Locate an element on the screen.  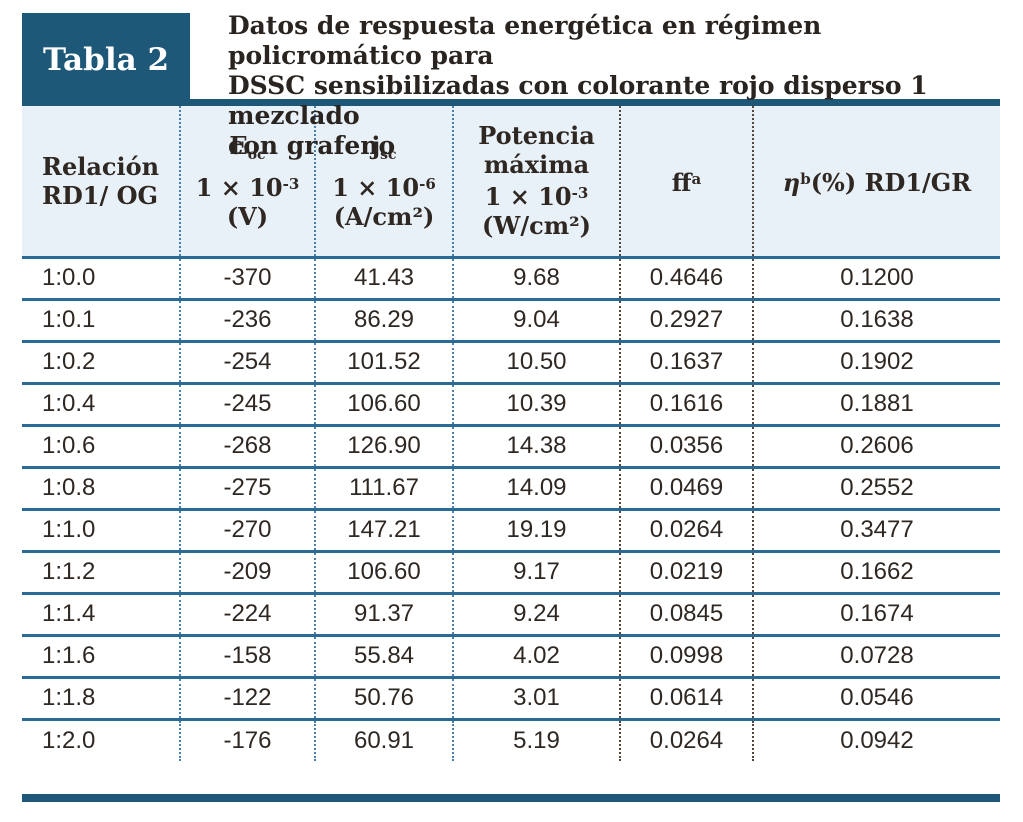
table-cell: 1:2.0 is located at coordinates (101, 739).